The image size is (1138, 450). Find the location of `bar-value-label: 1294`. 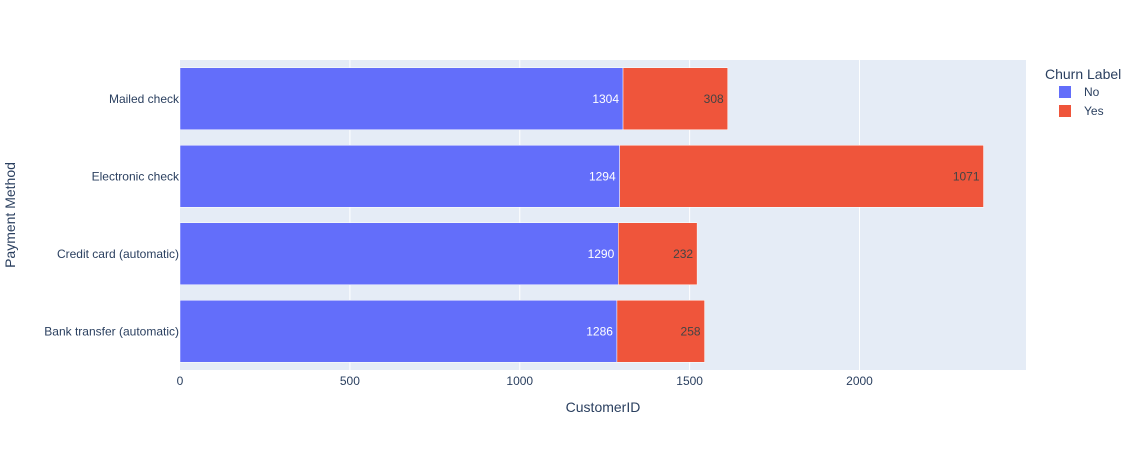

bar-value-label: 1294 is located at coordinates (602, 176).